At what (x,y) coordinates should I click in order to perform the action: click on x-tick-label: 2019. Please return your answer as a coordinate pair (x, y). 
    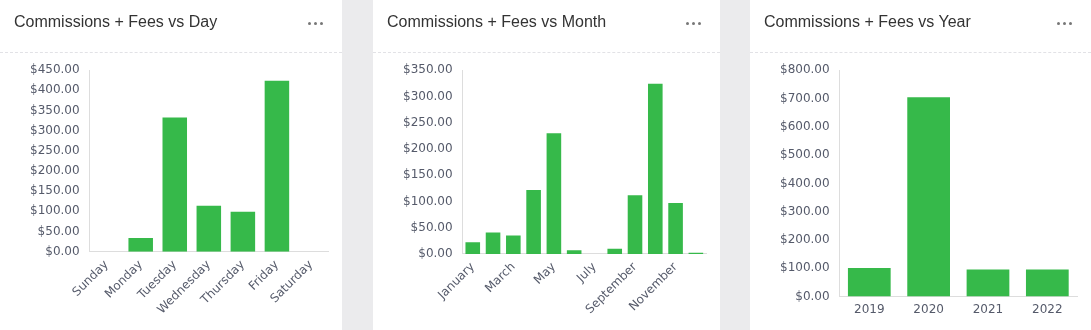
    Looking at the image, I should click on (869, 308).